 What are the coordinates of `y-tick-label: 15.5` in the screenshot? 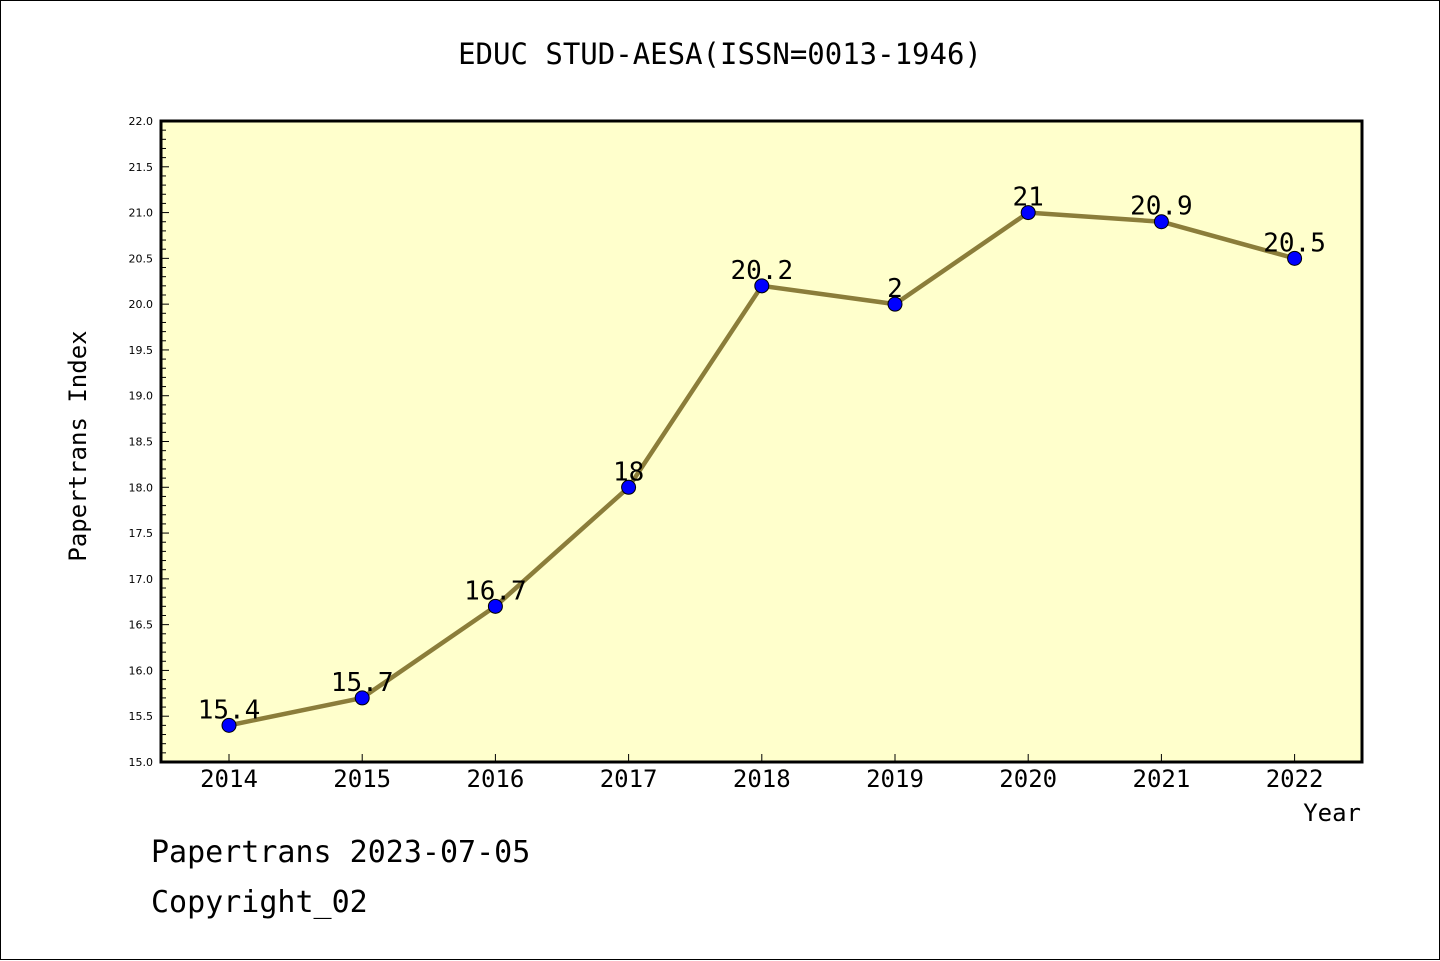 It's located at (141, 716).